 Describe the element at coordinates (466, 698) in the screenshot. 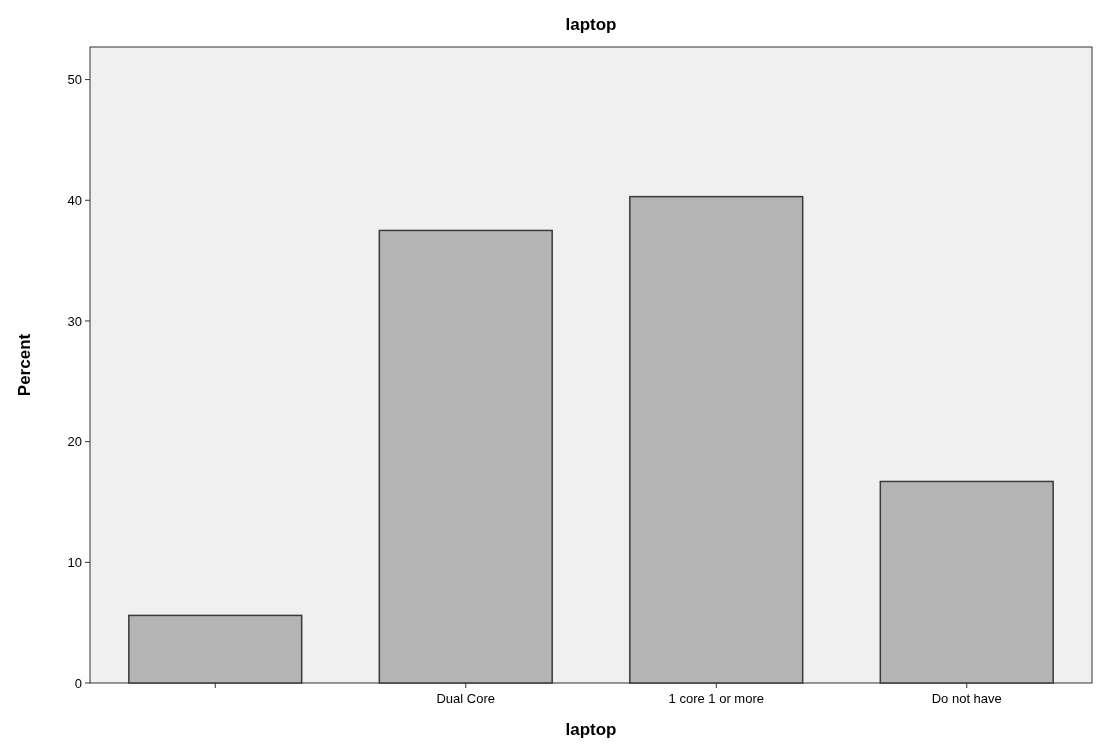

I see `x-tick-label: Dual Core` at that location.